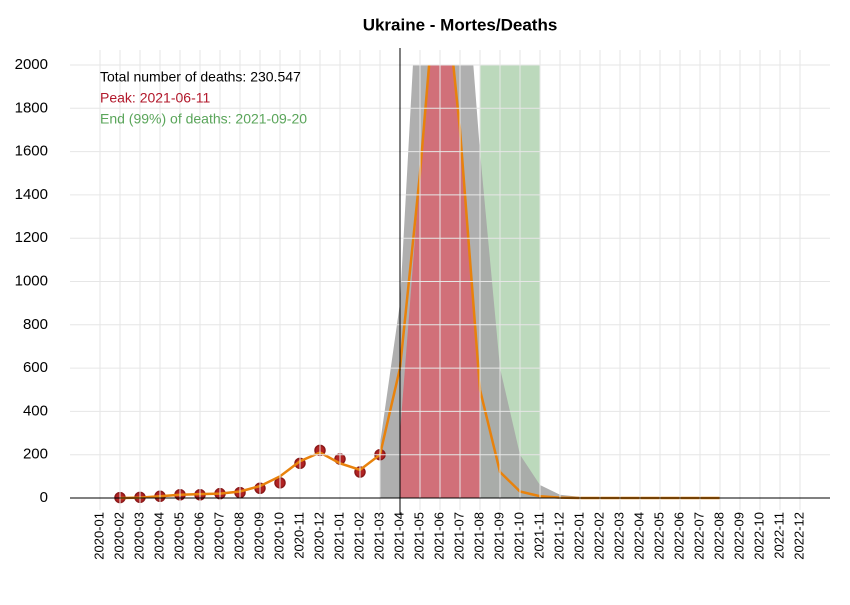 Image resolution: width=850 pixels, height=605 pixels. What do you see at coordinates (155, 98) in the screenshot?
I see `annotation: Peak: 2021-06-11` at bounding box center [155, 98].